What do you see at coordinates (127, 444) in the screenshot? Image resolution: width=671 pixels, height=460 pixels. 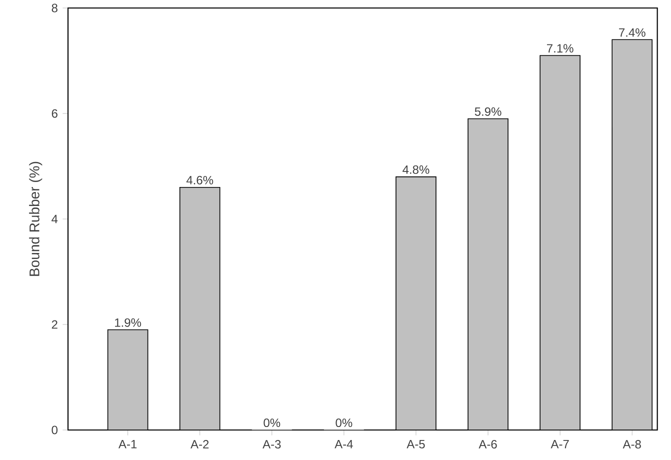 I see `x-tick-label: A-1` at bounding box center [127, 444].